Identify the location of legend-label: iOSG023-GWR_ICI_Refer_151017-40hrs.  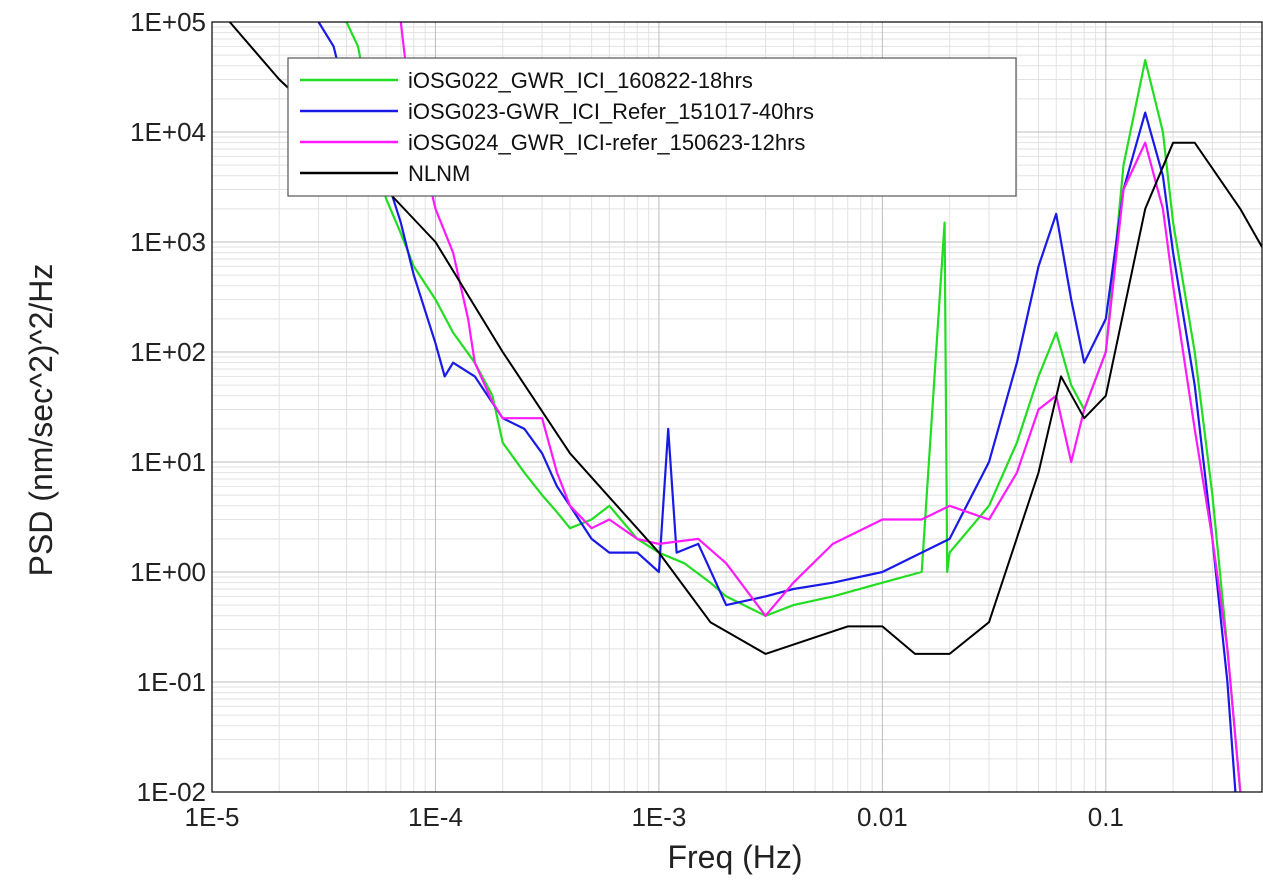
(611, 111).